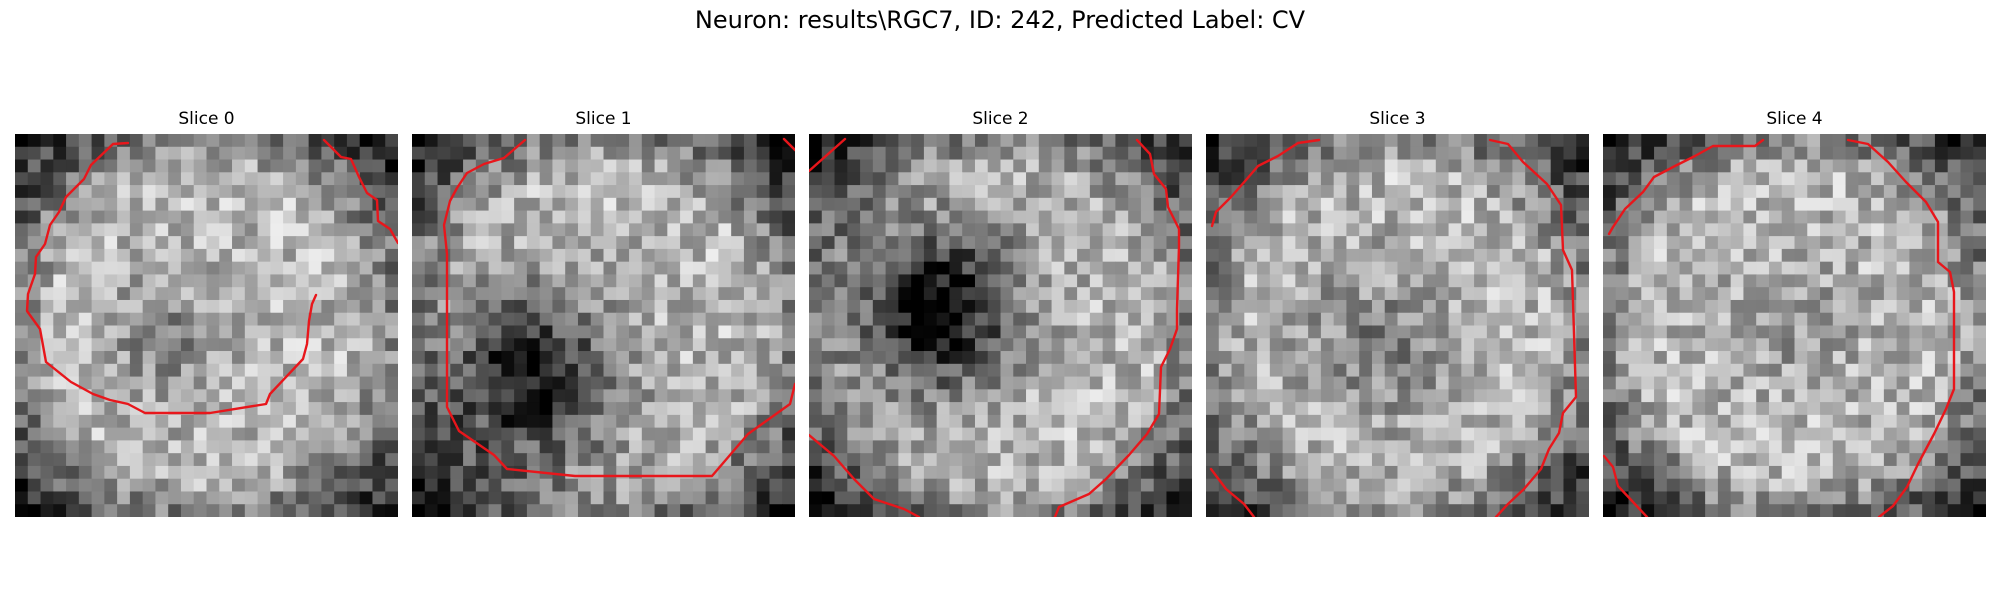 Image resolution: width=2000 pixels, height=600 pixels. I want to click on slice-panel-2: Slice 2, so click(1000, 314).